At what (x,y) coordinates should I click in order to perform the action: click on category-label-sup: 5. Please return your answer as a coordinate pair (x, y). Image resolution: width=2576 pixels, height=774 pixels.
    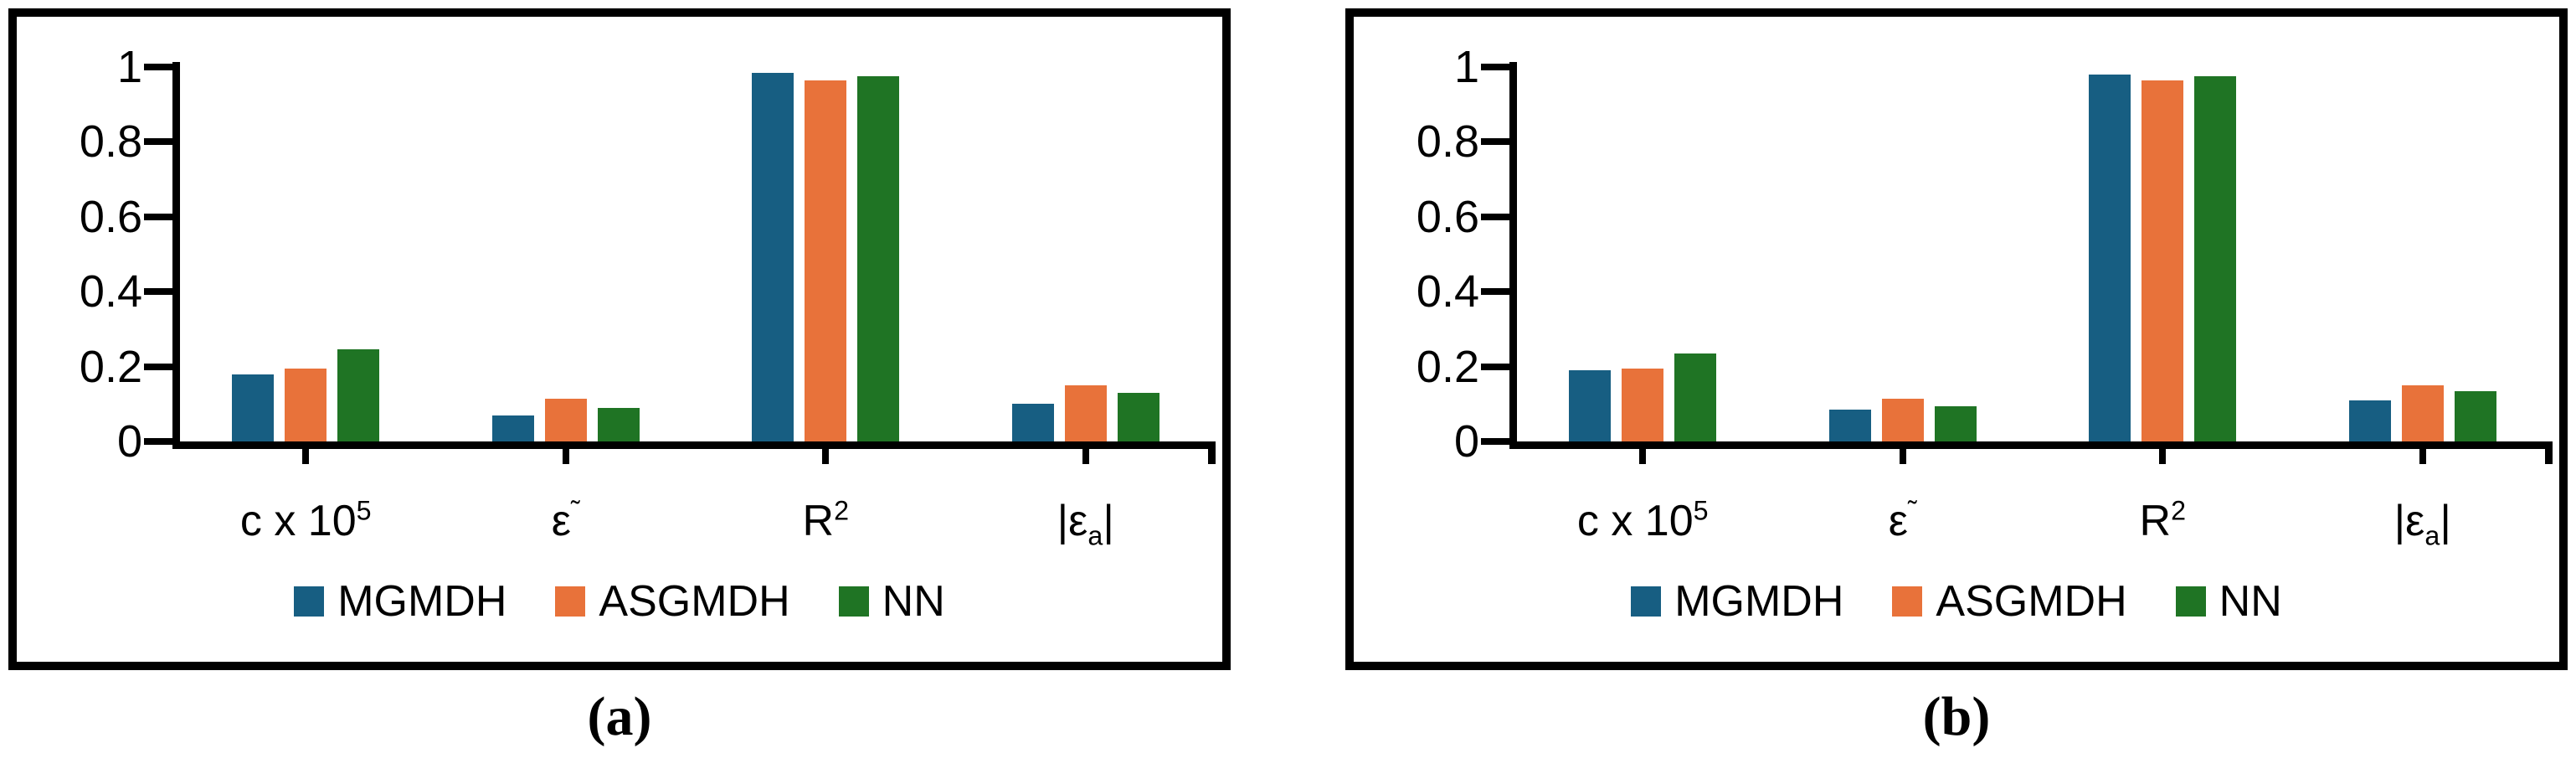
    Looking at the image, I should click on (1701, 510).